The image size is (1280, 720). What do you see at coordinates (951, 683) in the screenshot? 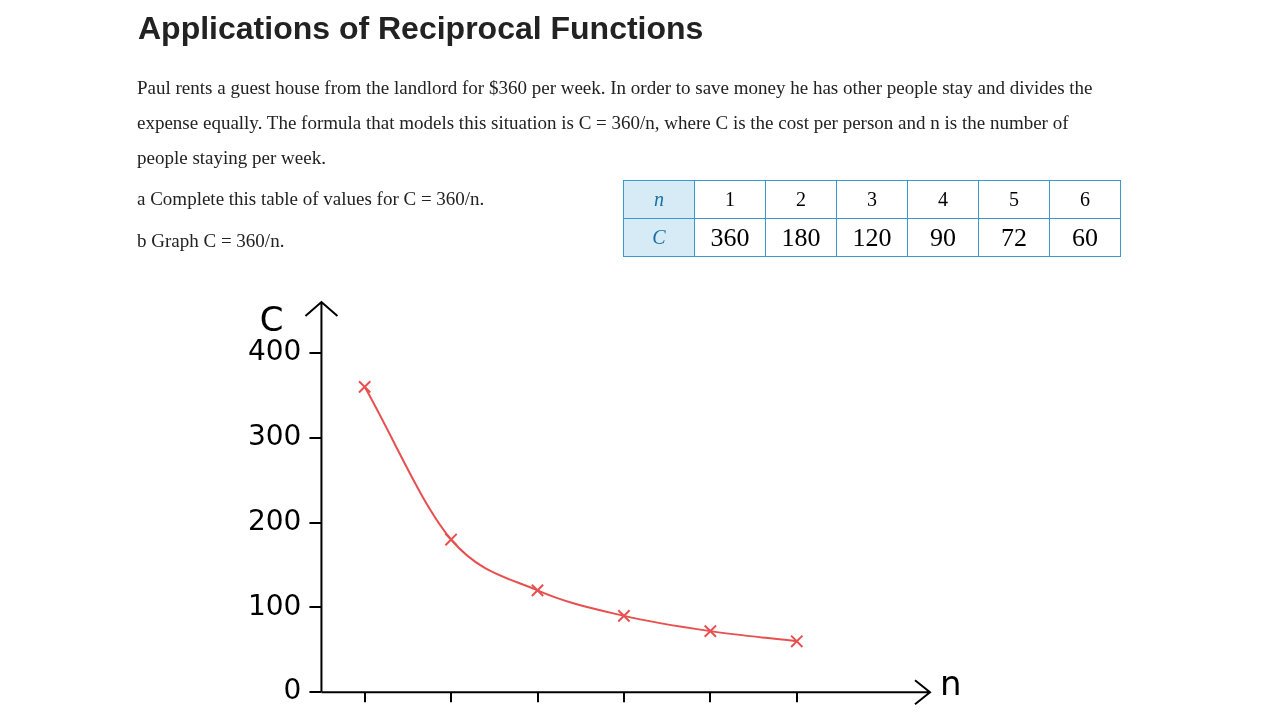
I see `x-axis-title: n` at bounding box center [951, 683].